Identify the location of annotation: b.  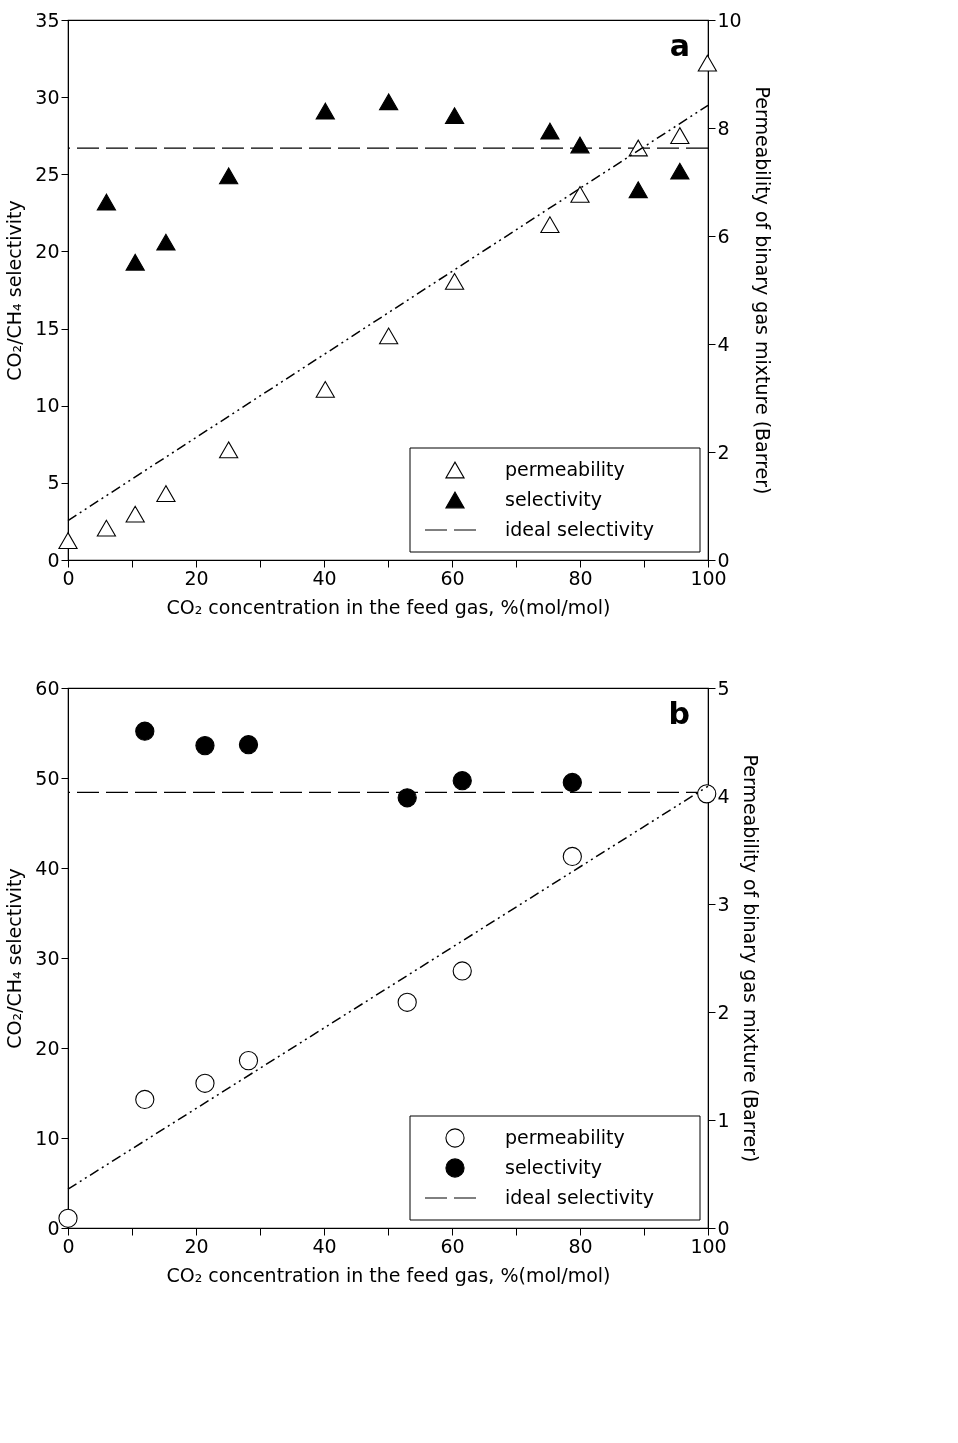
(679, 713).